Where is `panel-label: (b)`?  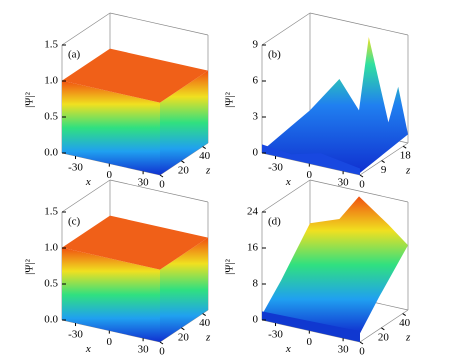 panel-label: (b) is located at coordinates (274, 55).